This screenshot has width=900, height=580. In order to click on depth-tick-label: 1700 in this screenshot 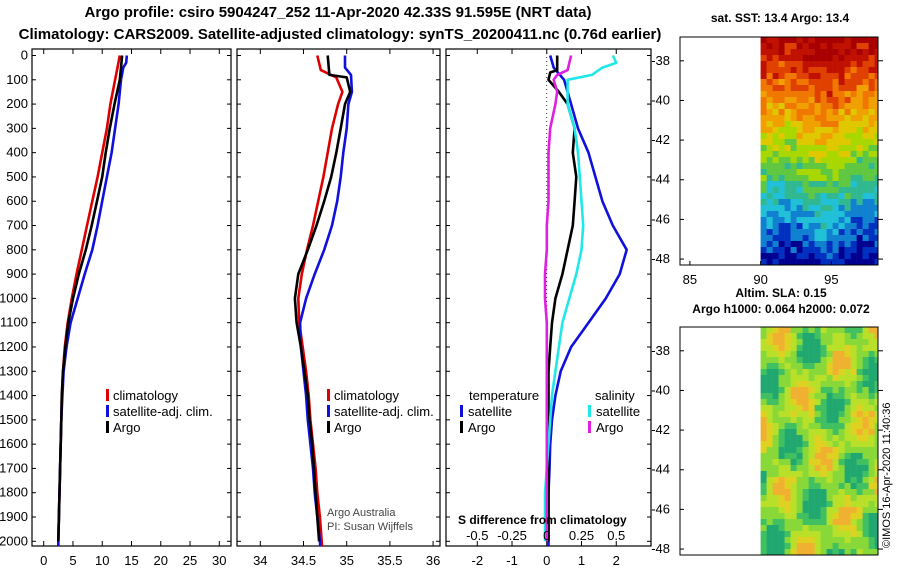, I will do `click(14, 467)`.